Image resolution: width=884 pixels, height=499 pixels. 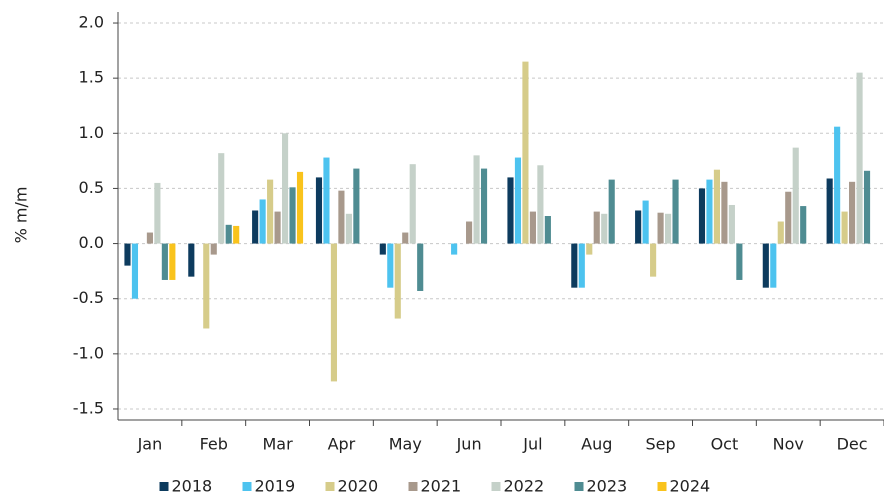 I want to click on legend-label: 2022, so click(x=524, y=486).